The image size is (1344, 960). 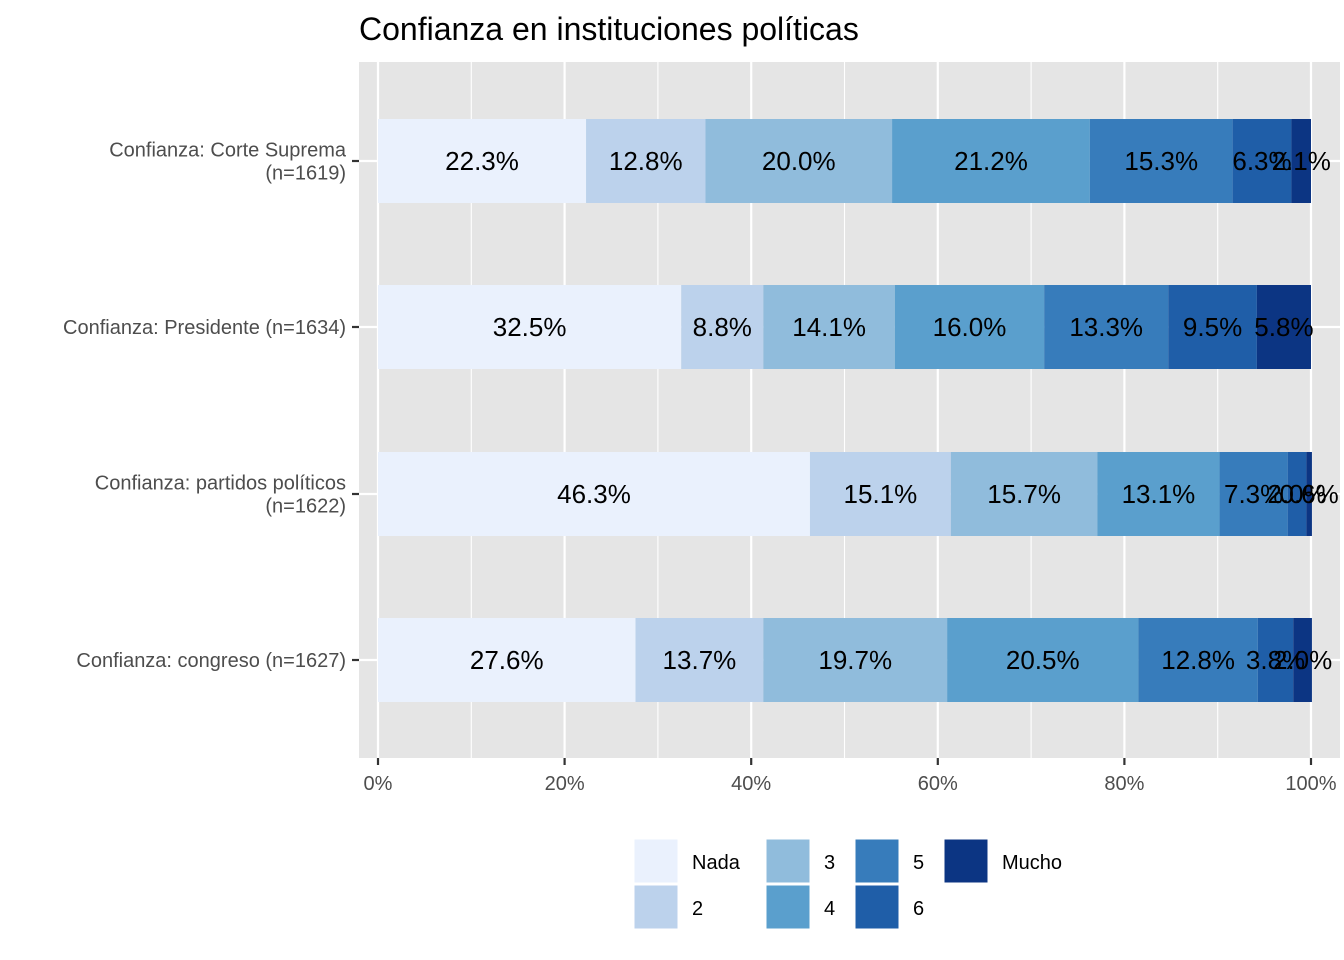 I want to click on data-label: 13.3%, so click(x=1106, y=327).